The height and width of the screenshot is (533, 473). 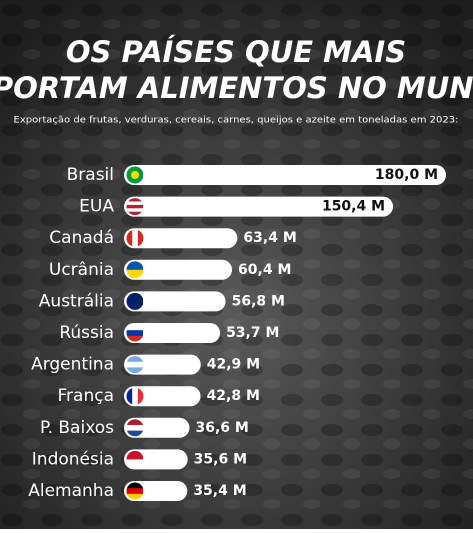 What do you see at coordinates (264, 270) in the screenshot?
I see `value-label: 60,4 M` at bounding box center [264, 270].